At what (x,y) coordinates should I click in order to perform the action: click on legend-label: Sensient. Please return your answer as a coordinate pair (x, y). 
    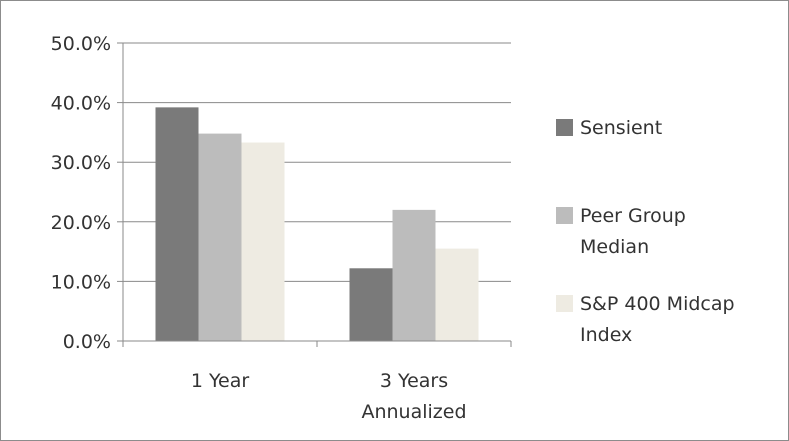
    Looking at the image, I should click on (621, 128).